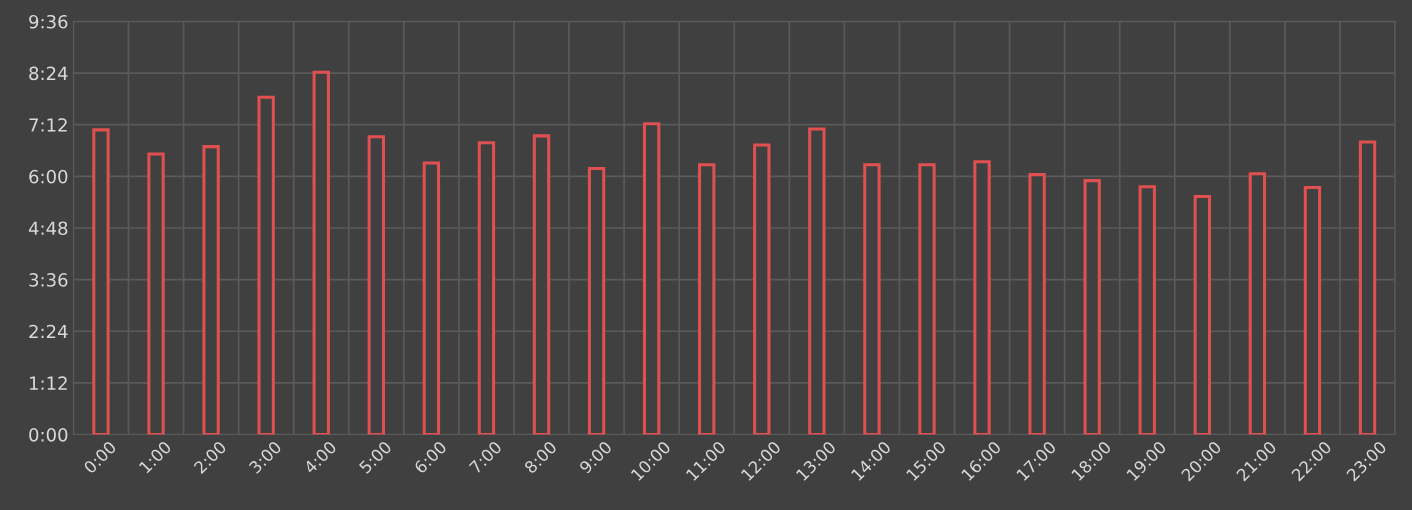 The image size is (1412, 510). Describe the element at coordinates (48, 21) in the screenshot. I see `y-tick-label: 9:36` at that location.